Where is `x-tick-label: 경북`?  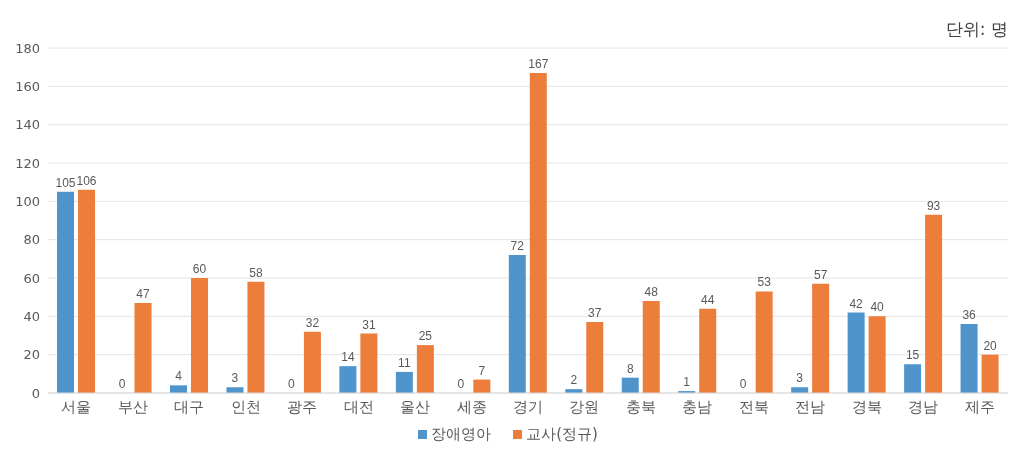 x-tick-label: 경북 is located at coordinates (866, 406).